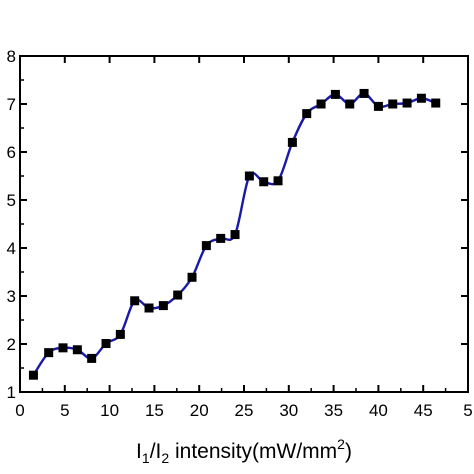  Describe the element at coordinates (11, 152) in the screenshot. I see `y-tick-label: 6` at that location.